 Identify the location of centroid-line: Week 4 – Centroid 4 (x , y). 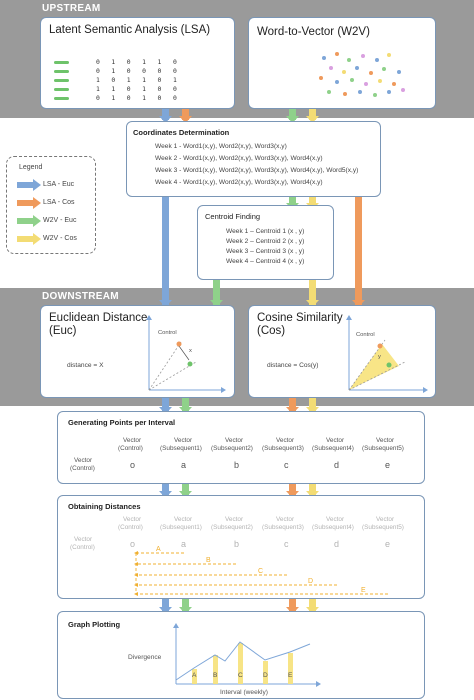
(265, 261).